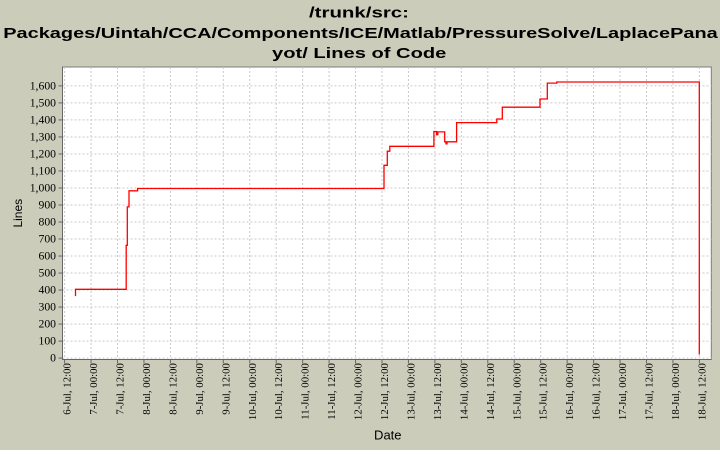 The height and width of the screenshot is (455, 720). Describe the element at coordinates (517, 391) in the screenshot. I see `svg-text: 15-Jul, 00:00` at that location.